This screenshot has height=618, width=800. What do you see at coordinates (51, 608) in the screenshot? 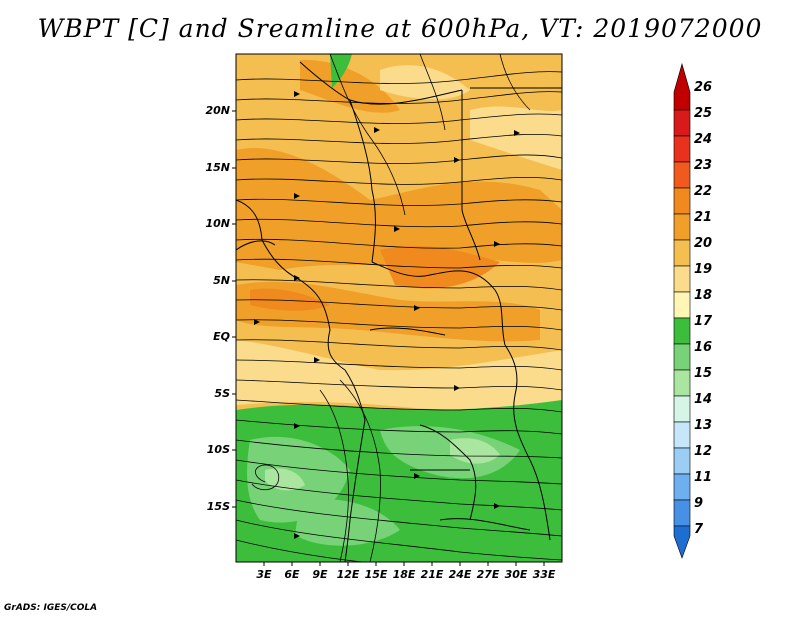
I see `grads-credit: GrADS: IGES/COLA` at bounding box center [51, 608].